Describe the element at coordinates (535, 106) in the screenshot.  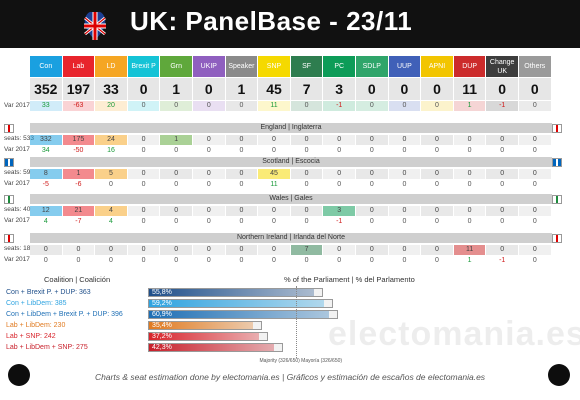
I see `var-value-15: 0` at that location.